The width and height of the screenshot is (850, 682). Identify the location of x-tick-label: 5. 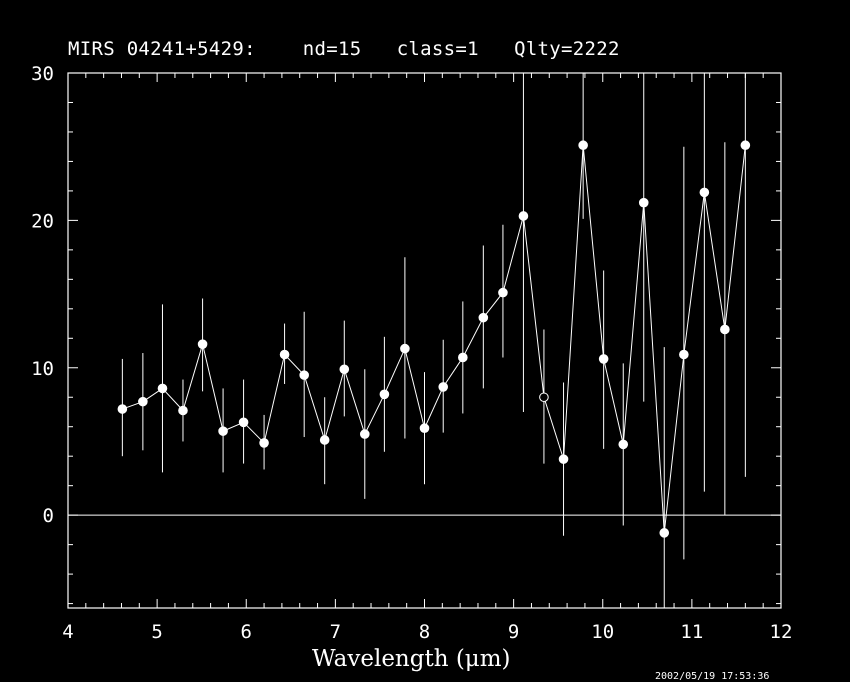
(156, 632).